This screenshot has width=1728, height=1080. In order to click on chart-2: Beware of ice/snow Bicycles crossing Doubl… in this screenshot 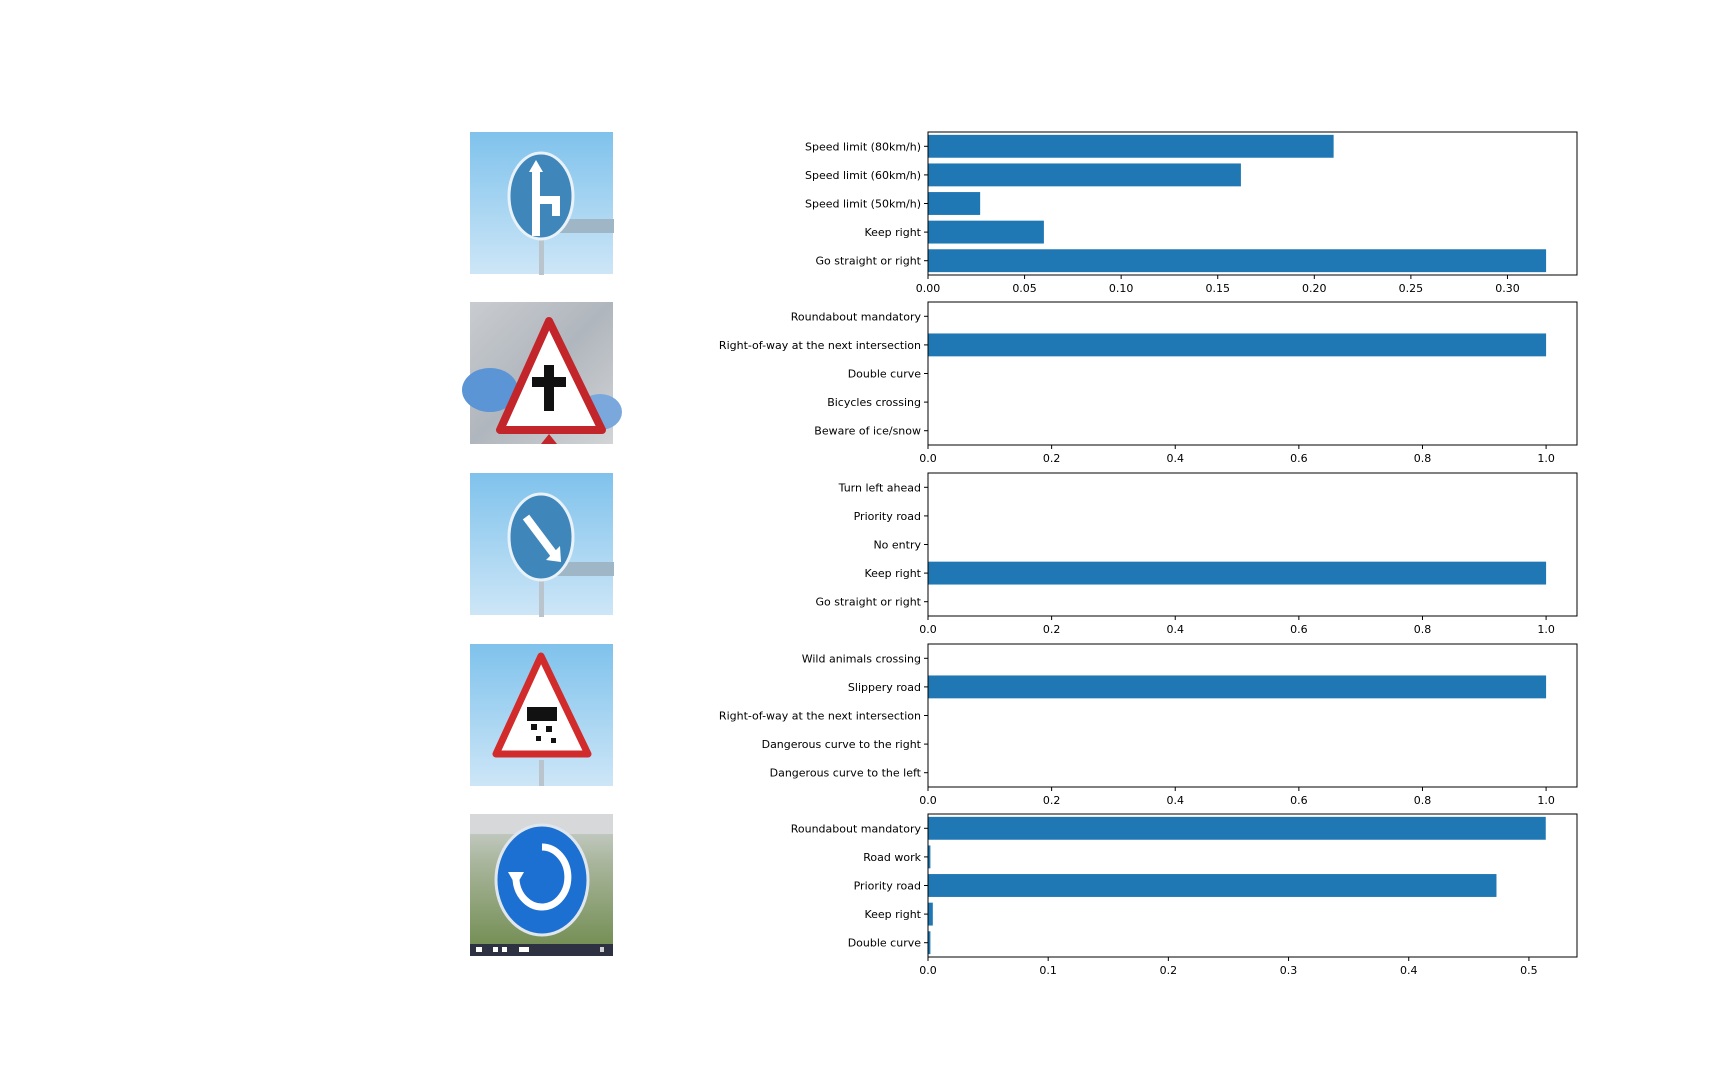, I will do `click(1148, 383)`.